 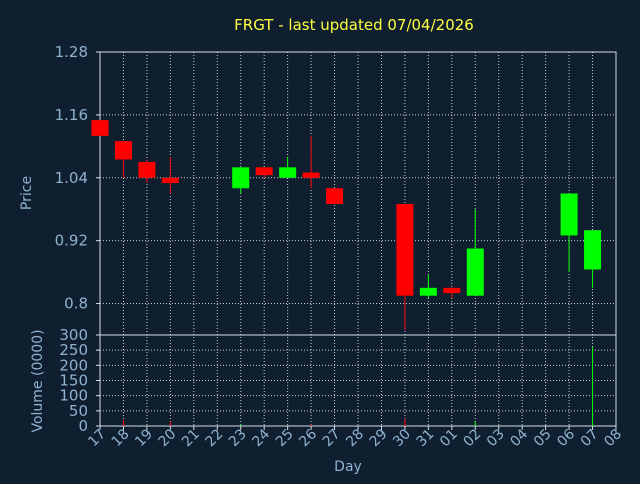 I want to click on x-axis-label: Day, so click(x=348, y=467).